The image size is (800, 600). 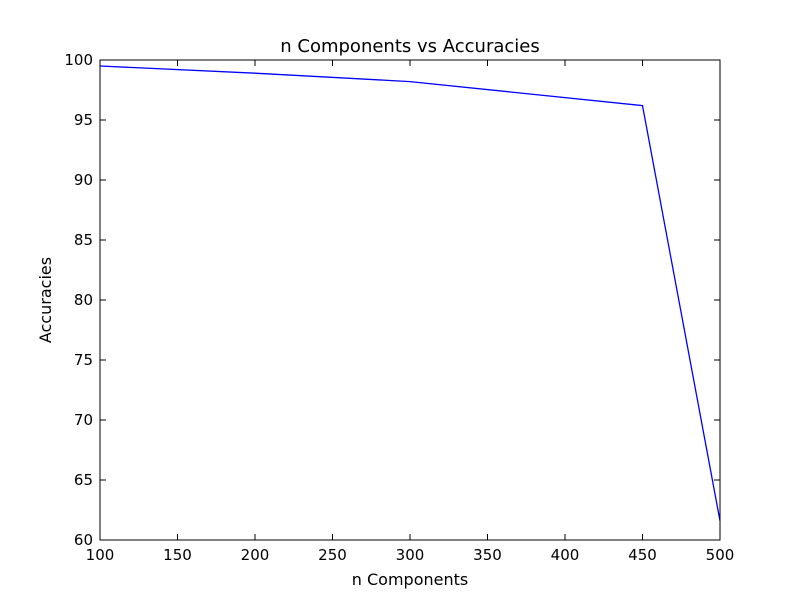 What do you see at coordinates (83, 240) in the screenshot?
I see `y-tick-label: 85` at bounding box center [83, 240].